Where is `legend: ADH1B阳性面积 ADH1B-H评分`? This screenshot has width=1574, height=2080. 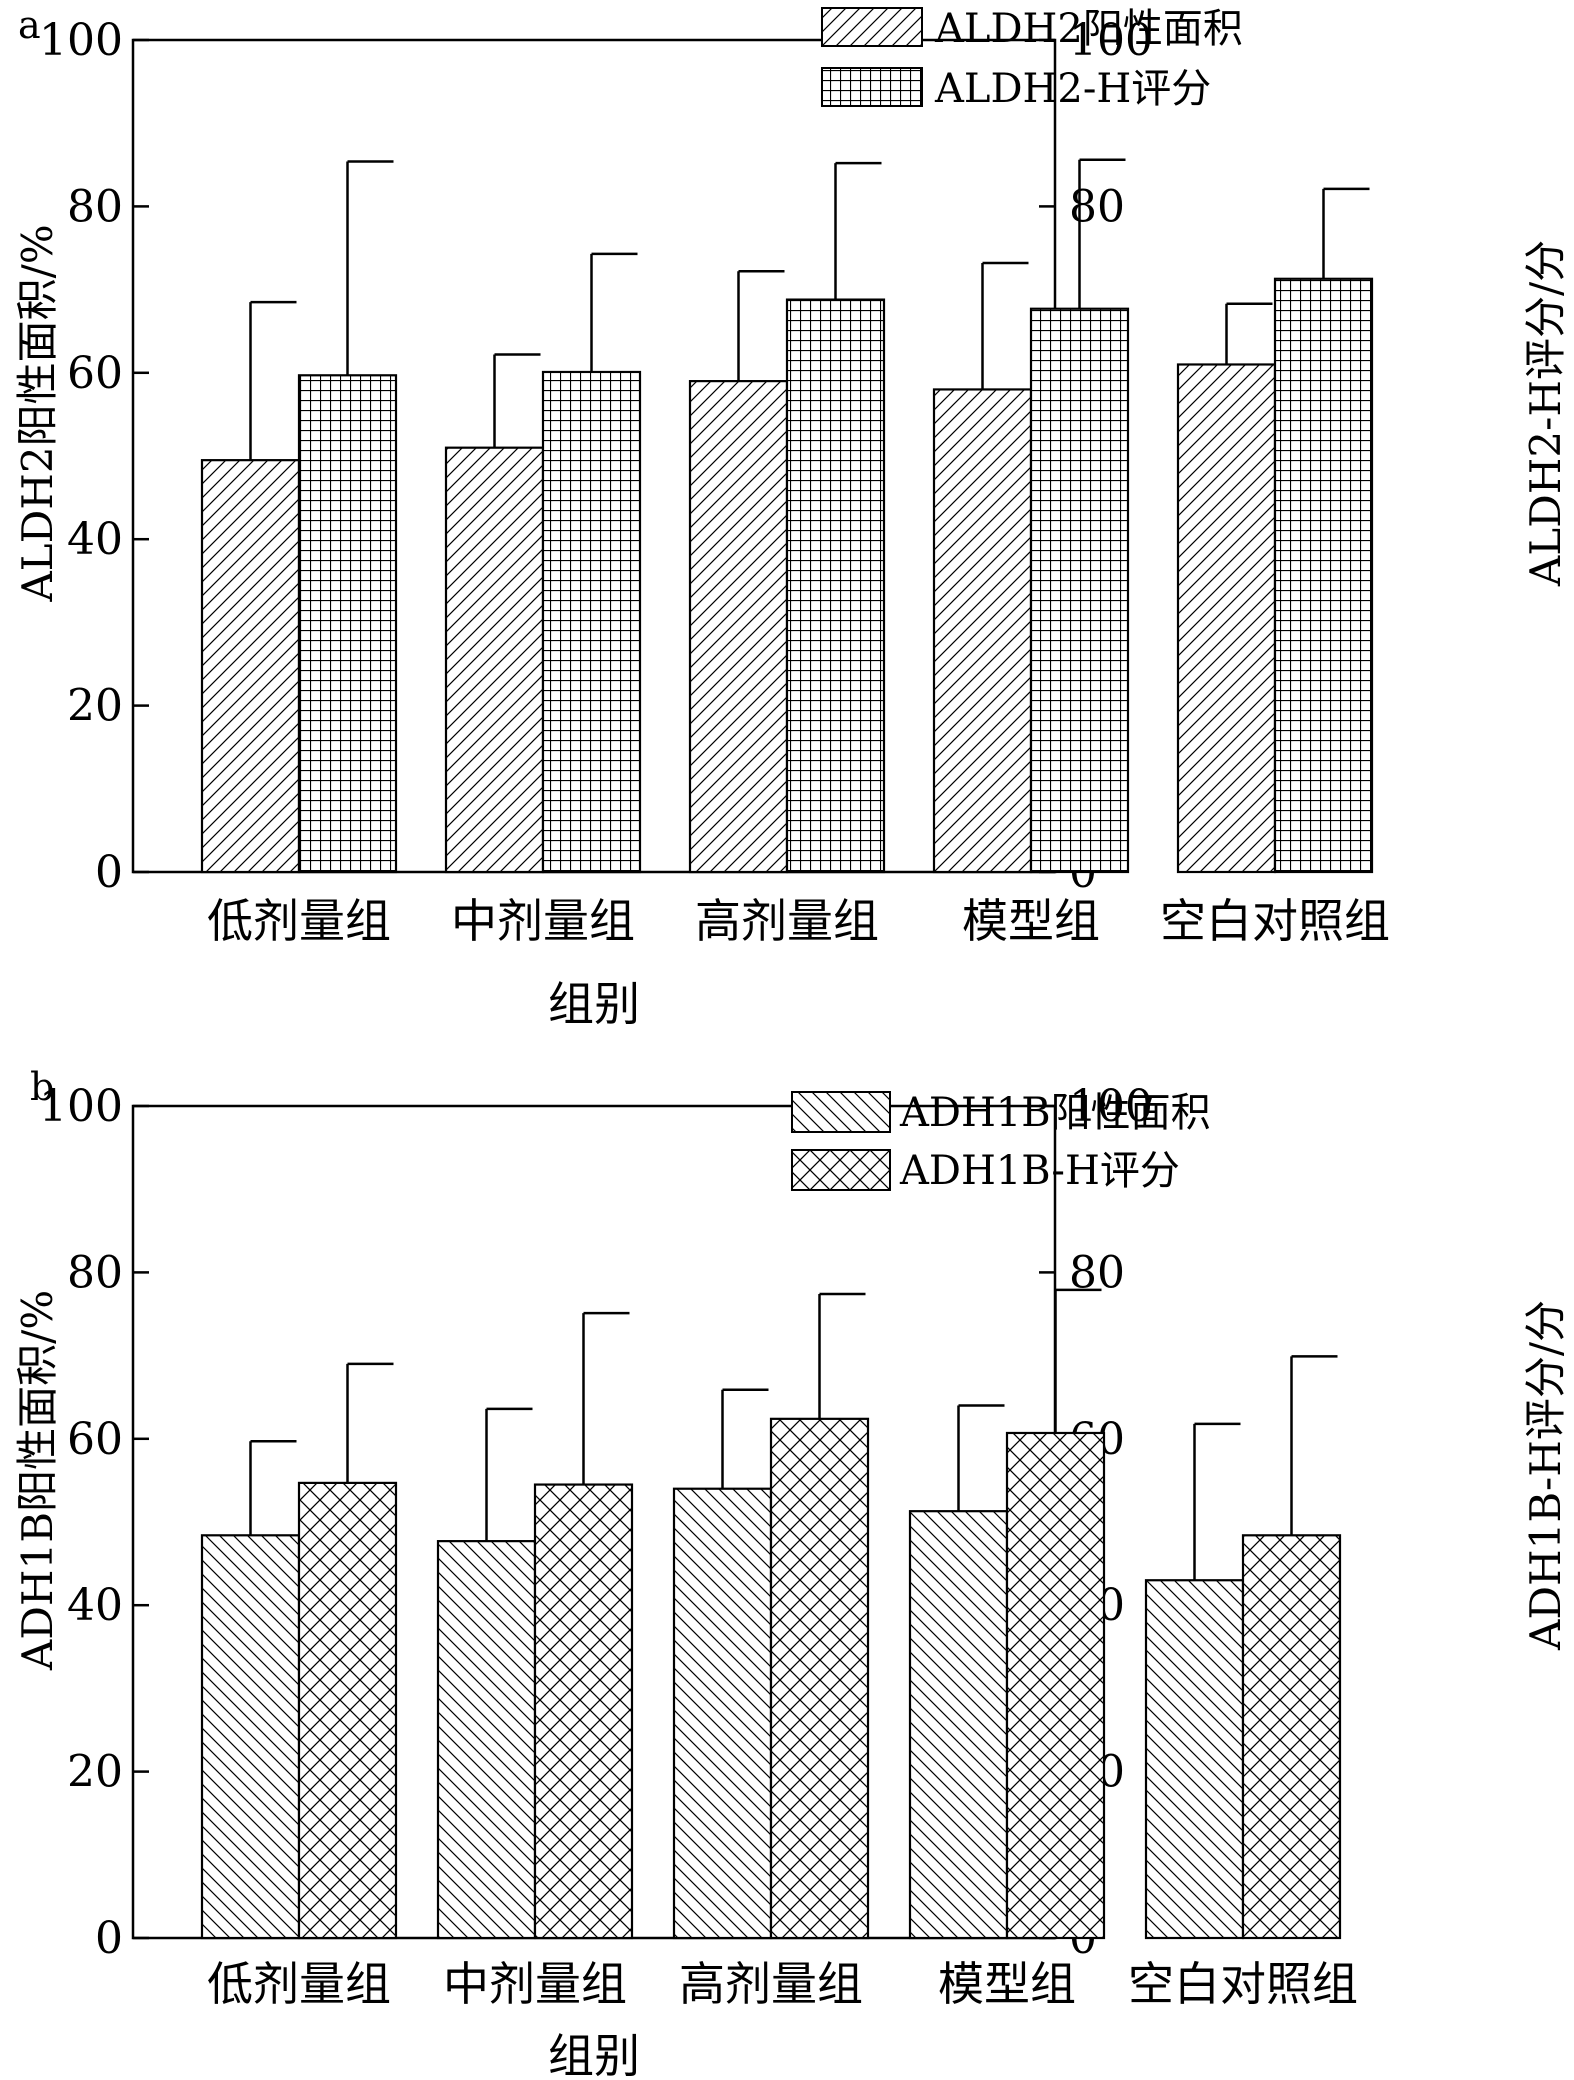
legend: ADH1B阳性面积 ADH1B-H评分 is located at coordinates (1001, 1142).